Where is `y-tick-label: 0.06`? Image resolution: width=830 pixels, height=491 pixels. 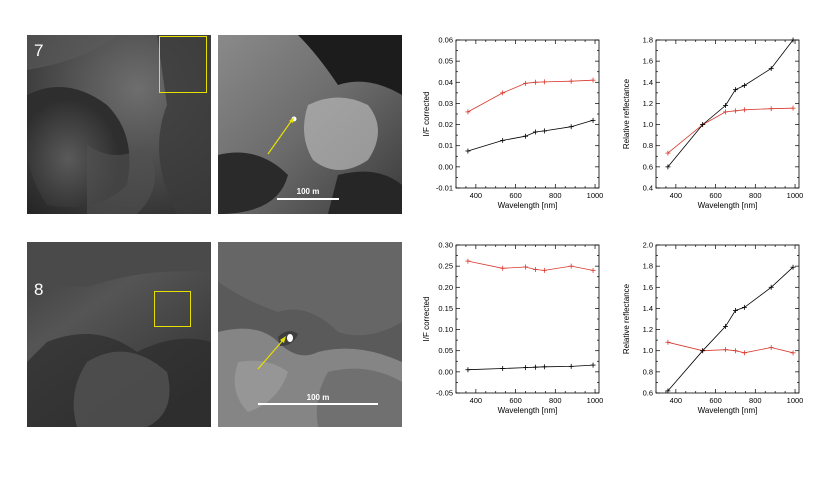
y-tick-label: 0.06 is located at coordinates (445, 40).